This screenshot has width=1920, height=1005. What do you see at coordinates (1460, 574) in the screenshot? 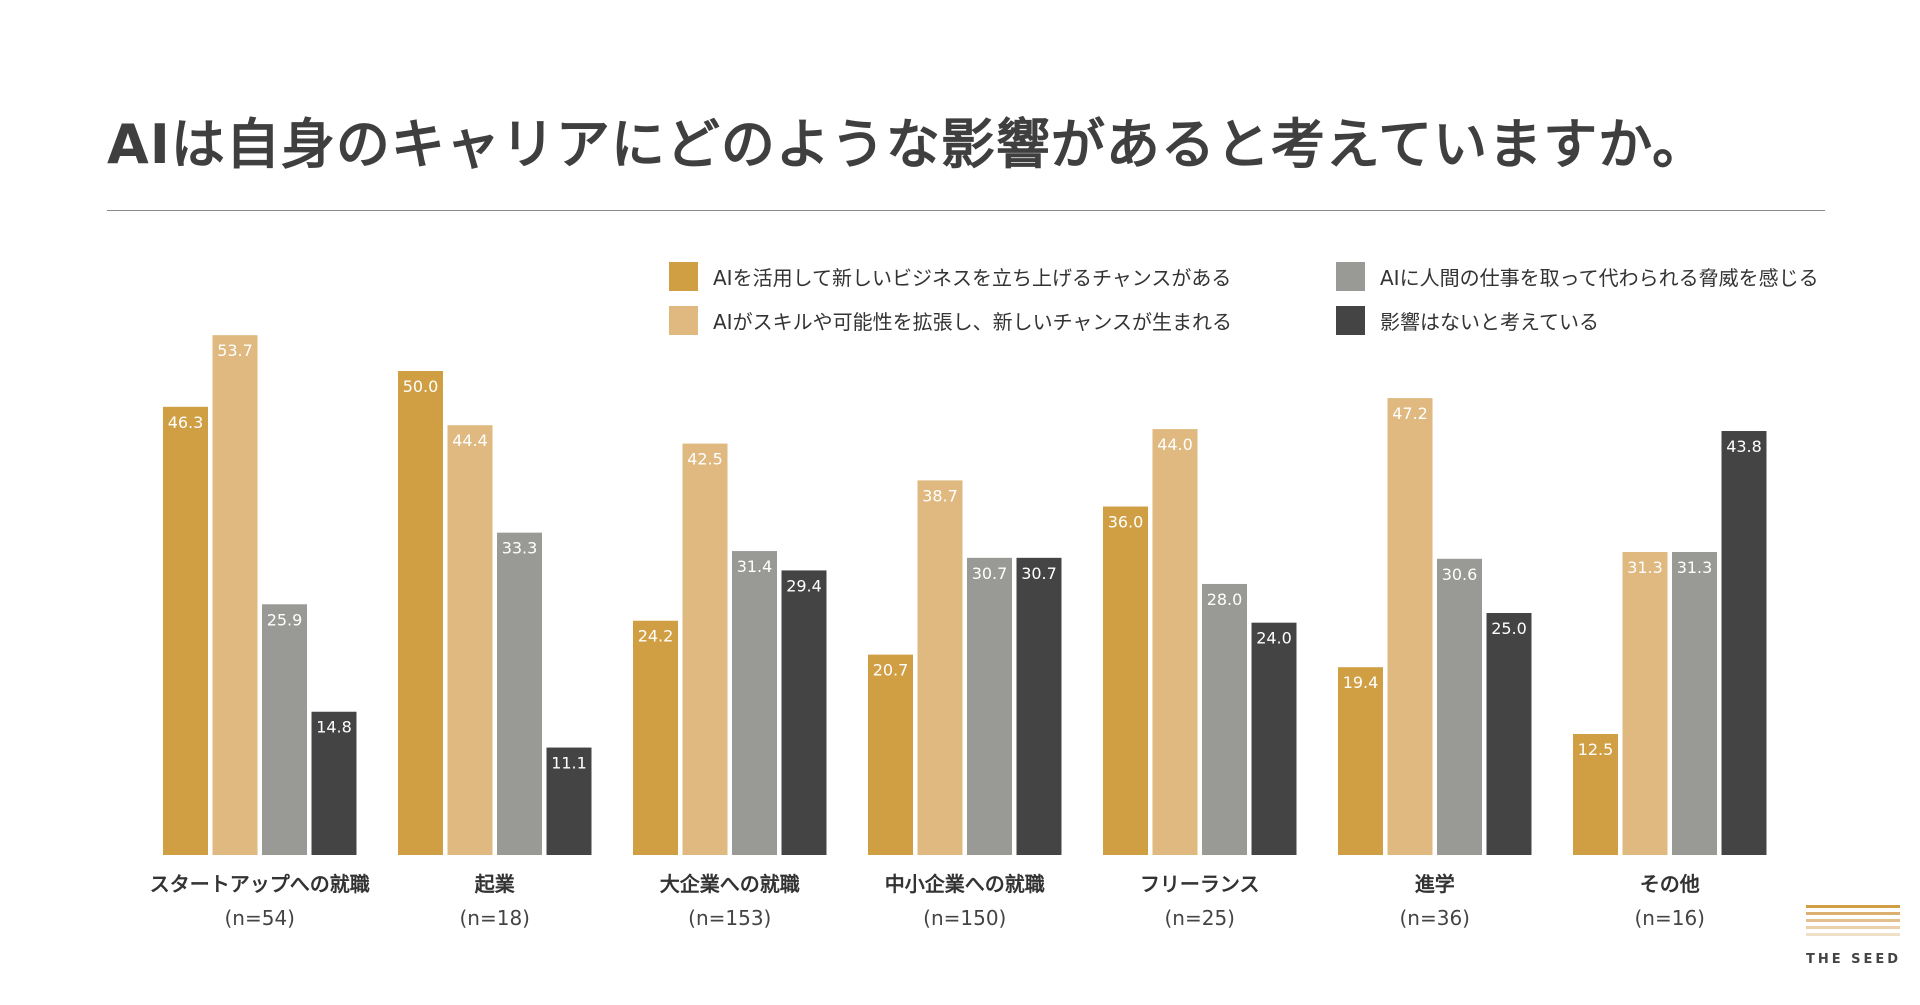
I see `bar-value-label: 30.6` at bounding box center [1460, 574].